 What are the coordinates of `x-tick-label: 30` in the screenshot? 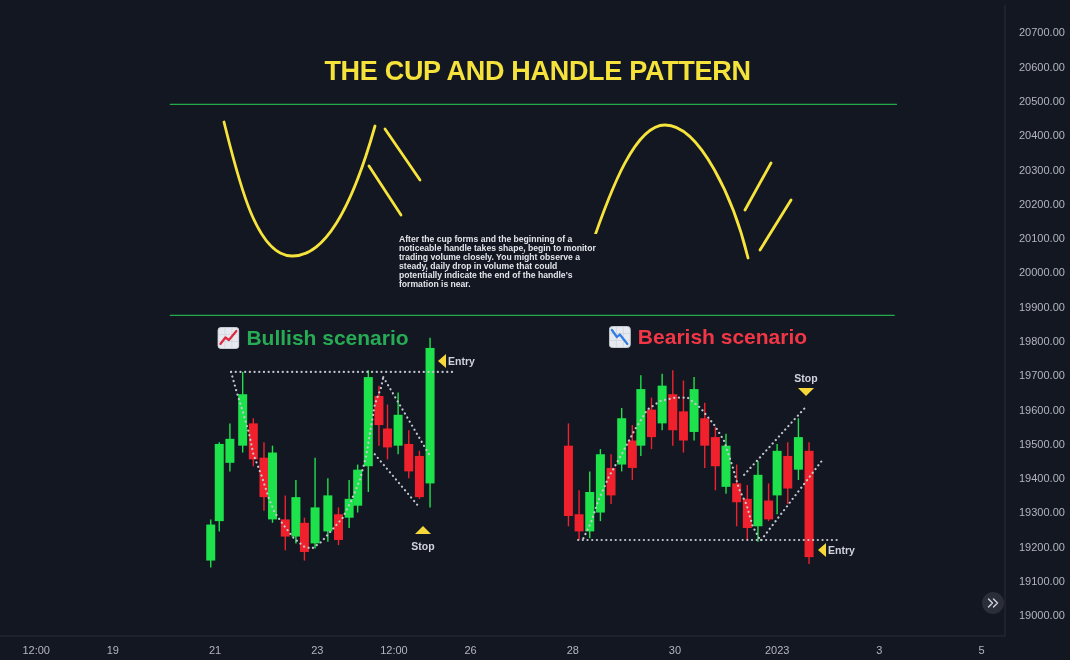 It's located at (675, 649).